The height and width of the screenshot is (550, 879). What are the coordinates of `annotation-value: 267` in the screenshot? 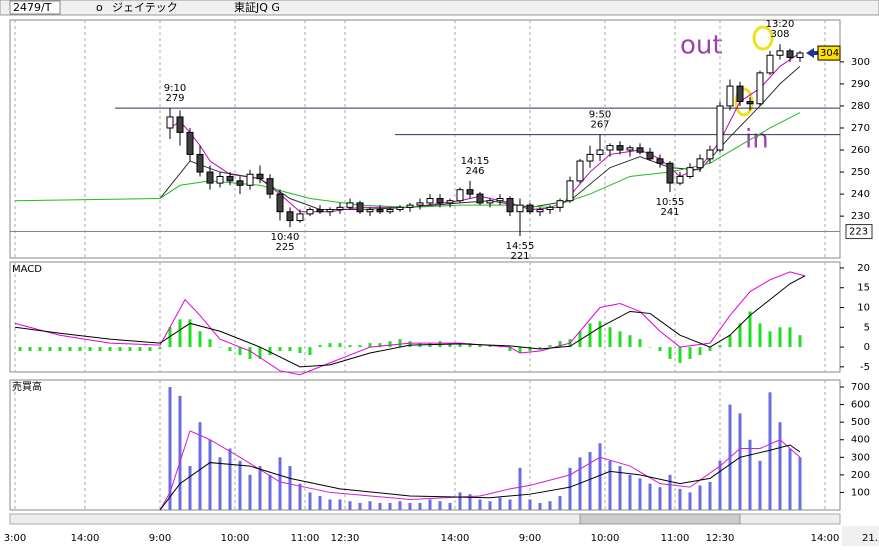 It's located at (599, 125).